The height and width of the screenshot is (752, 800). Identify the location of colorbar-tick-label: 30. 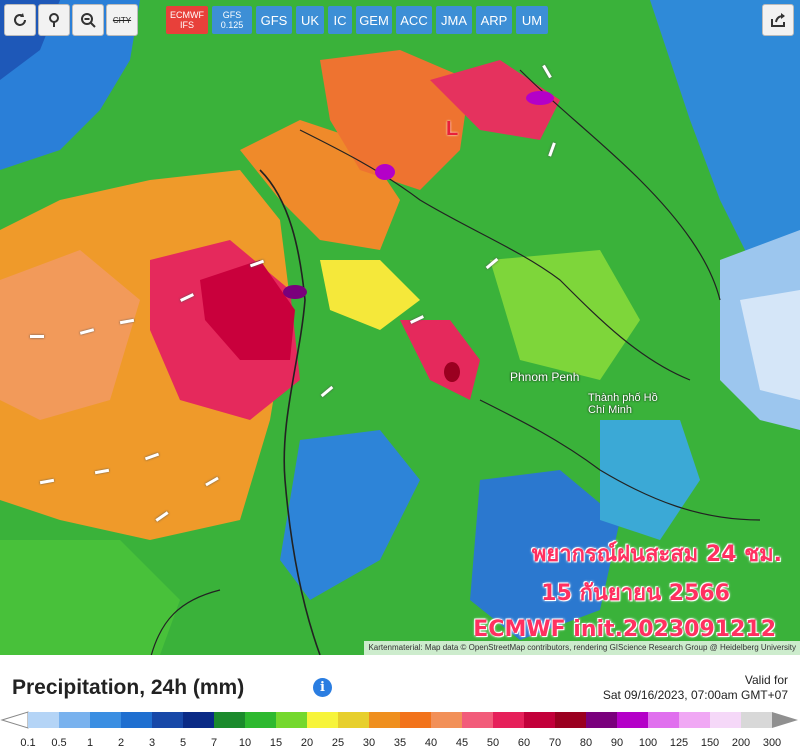
(369, 743).